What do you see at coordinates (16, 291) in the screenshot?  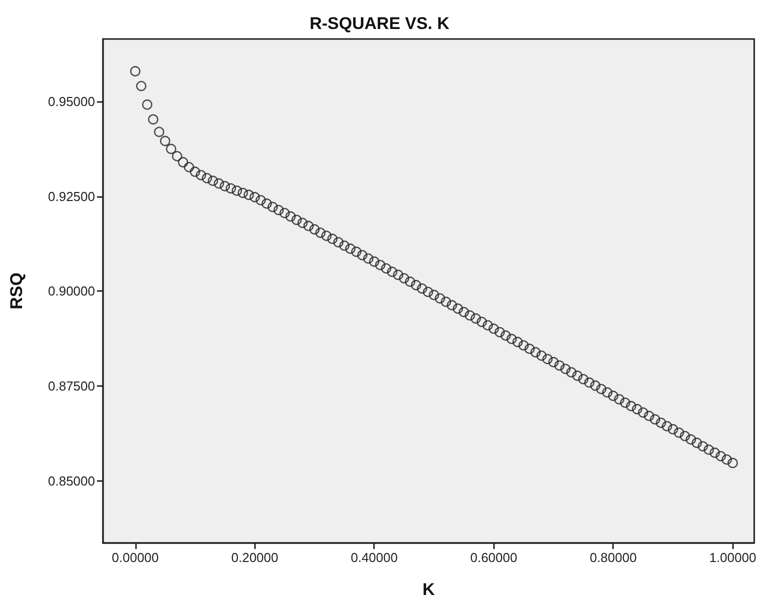 I see `y-axis-title: RSQ` at bounding box center [16, 291].